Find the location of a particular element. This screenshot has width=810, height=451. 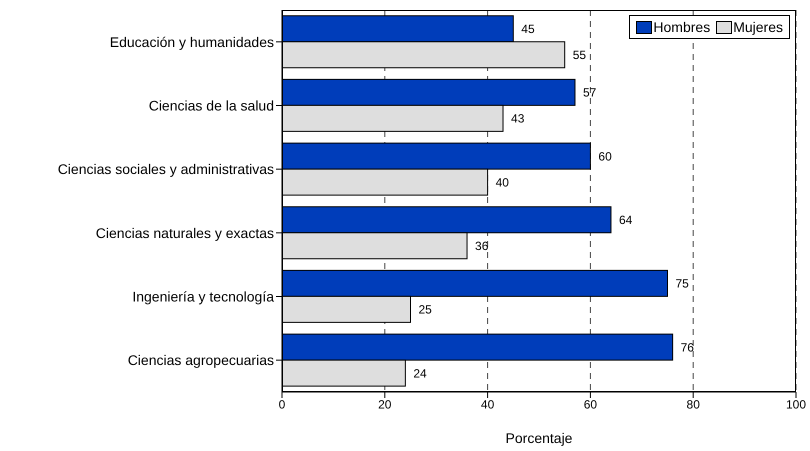

y-tick-label: Ciencias de la salud is located at coordinates (211, 105).